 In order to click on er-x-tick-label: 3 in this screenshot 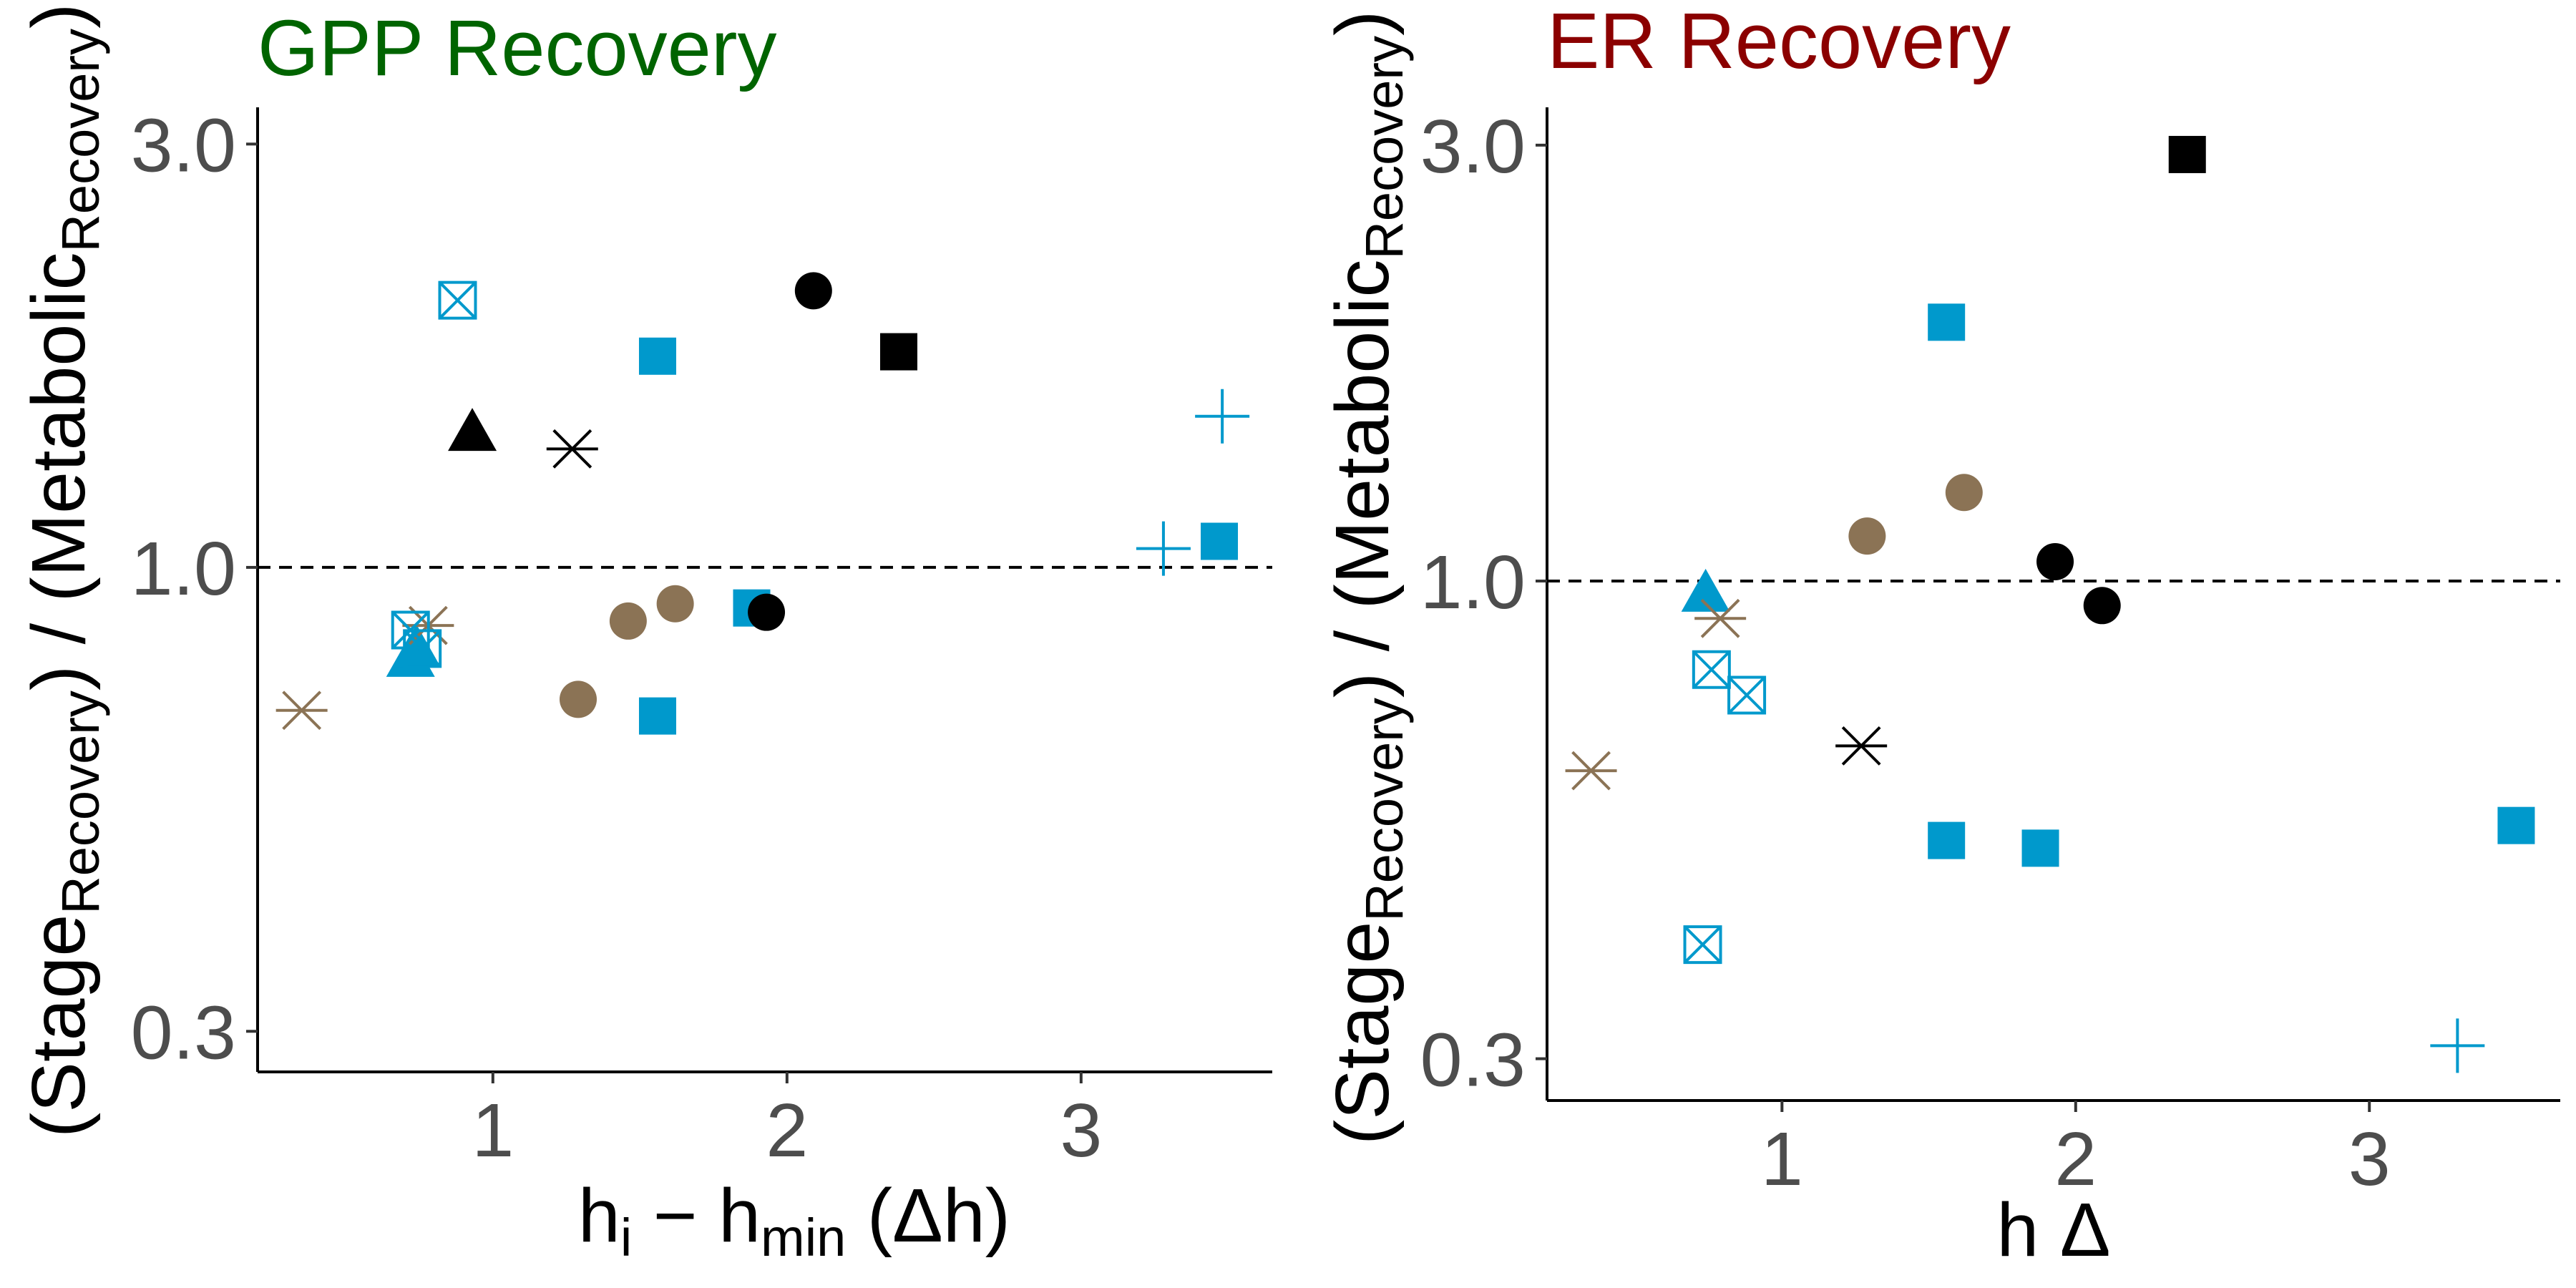, I will do `click(2369, 1159)`.